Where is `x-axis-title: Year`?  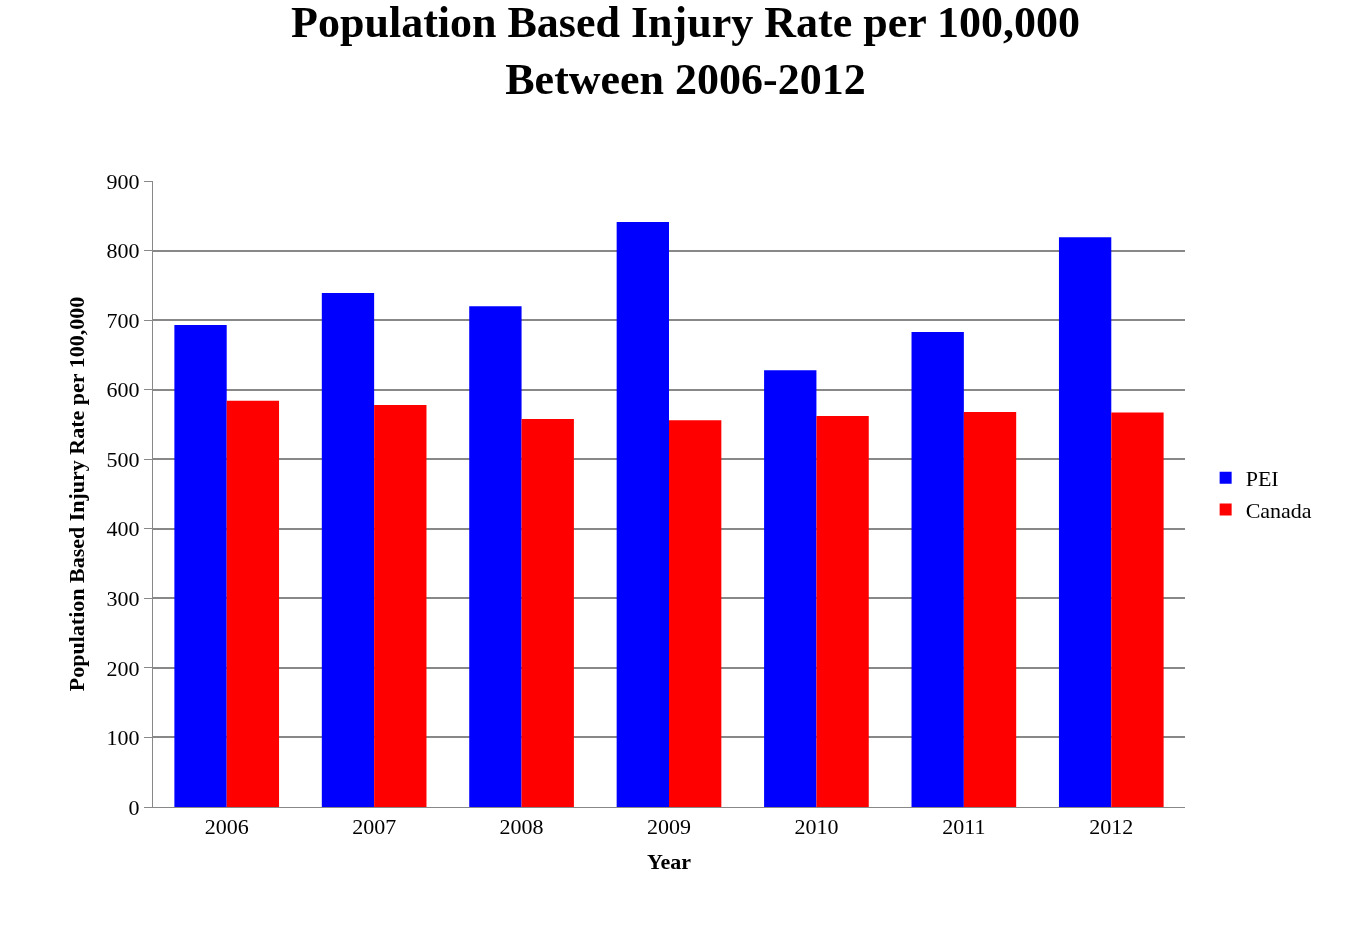
x-axis-title: Year is located at coordinates (669, 862).